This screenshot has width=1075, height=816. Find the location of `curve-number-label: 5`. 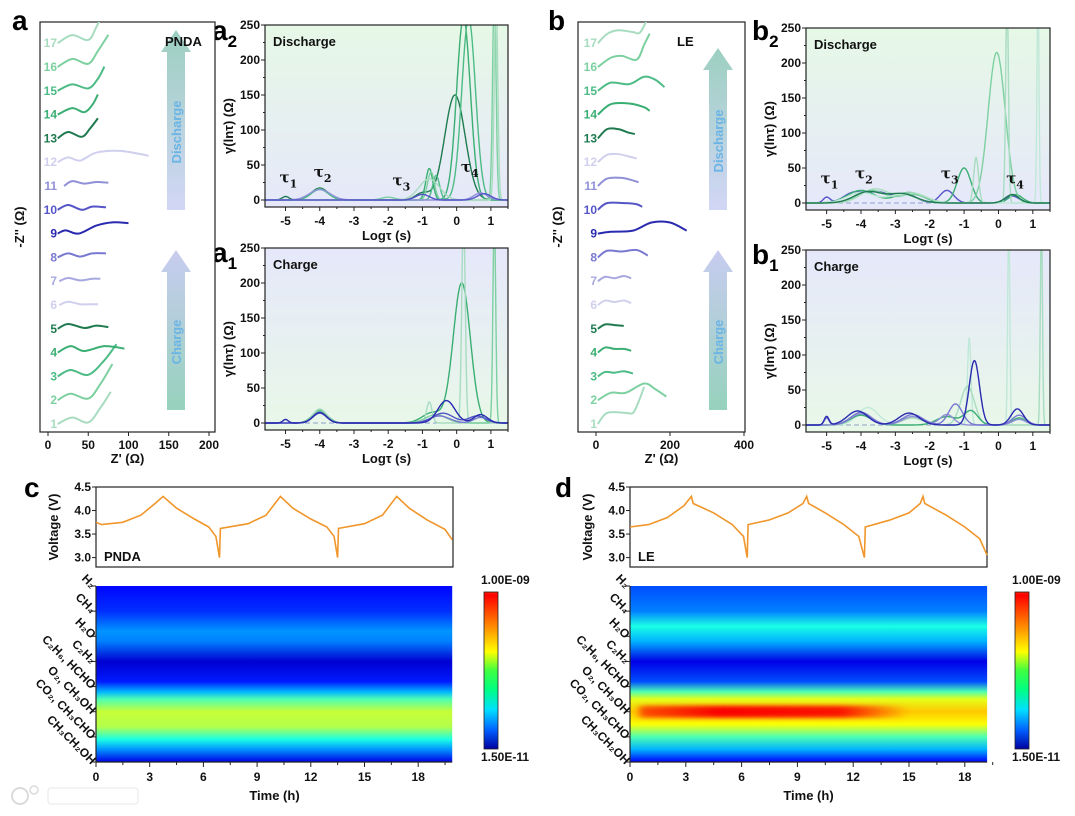

curve-number-label: 5 is located at coordinates (593, 329).